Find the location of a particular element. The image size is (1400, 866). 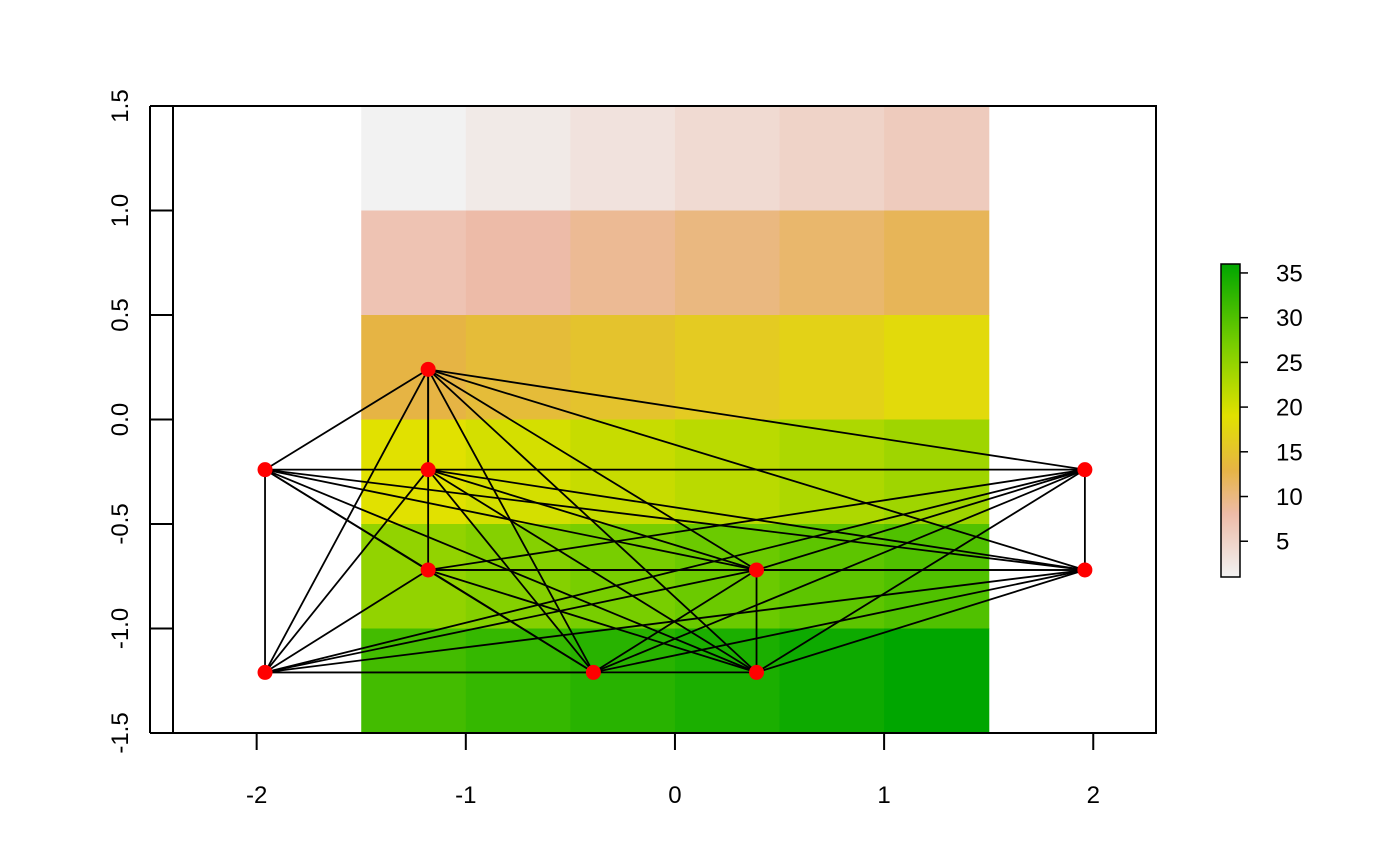

legend-tick-label: 35 is located at coordinates (1289, 273).